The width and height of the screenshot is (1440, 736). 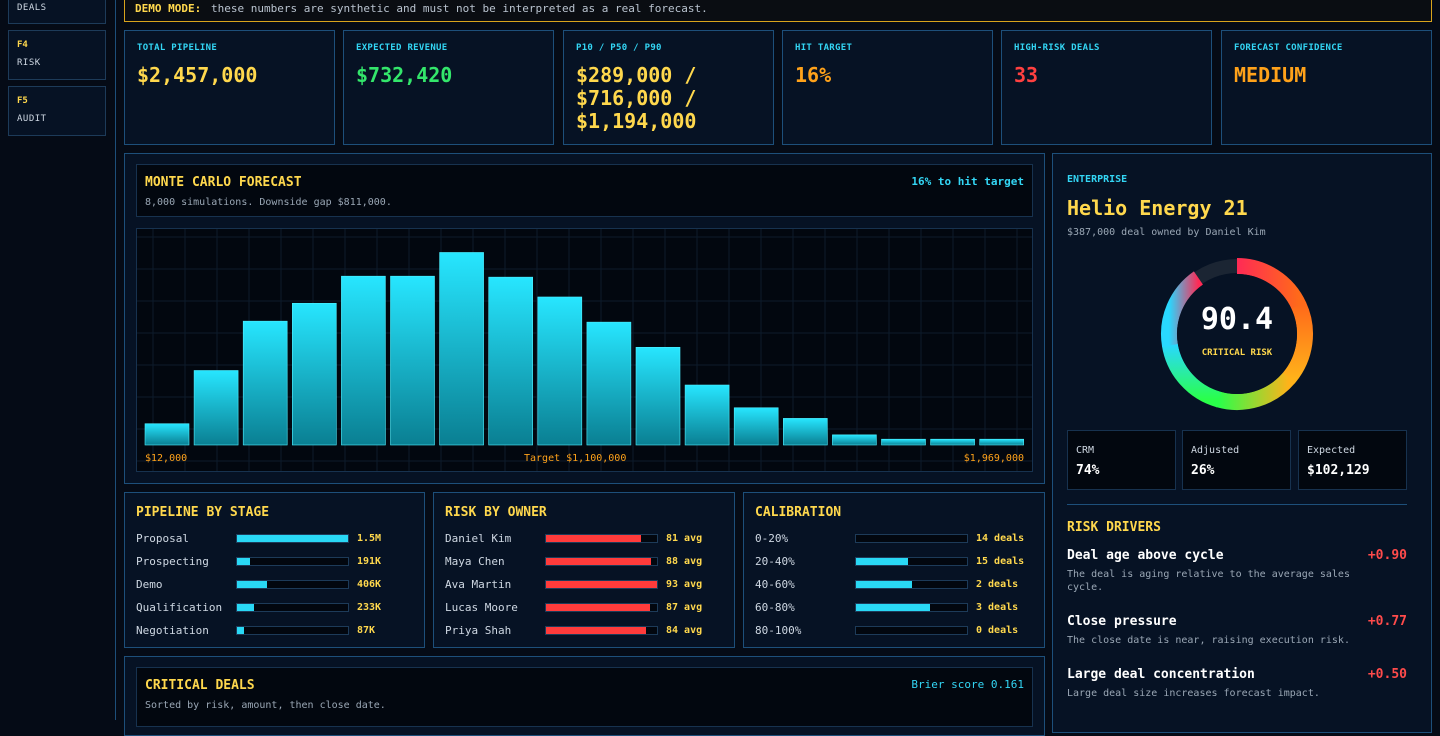 I want to click on row-label: Proposal, so click(x=162, y=538).